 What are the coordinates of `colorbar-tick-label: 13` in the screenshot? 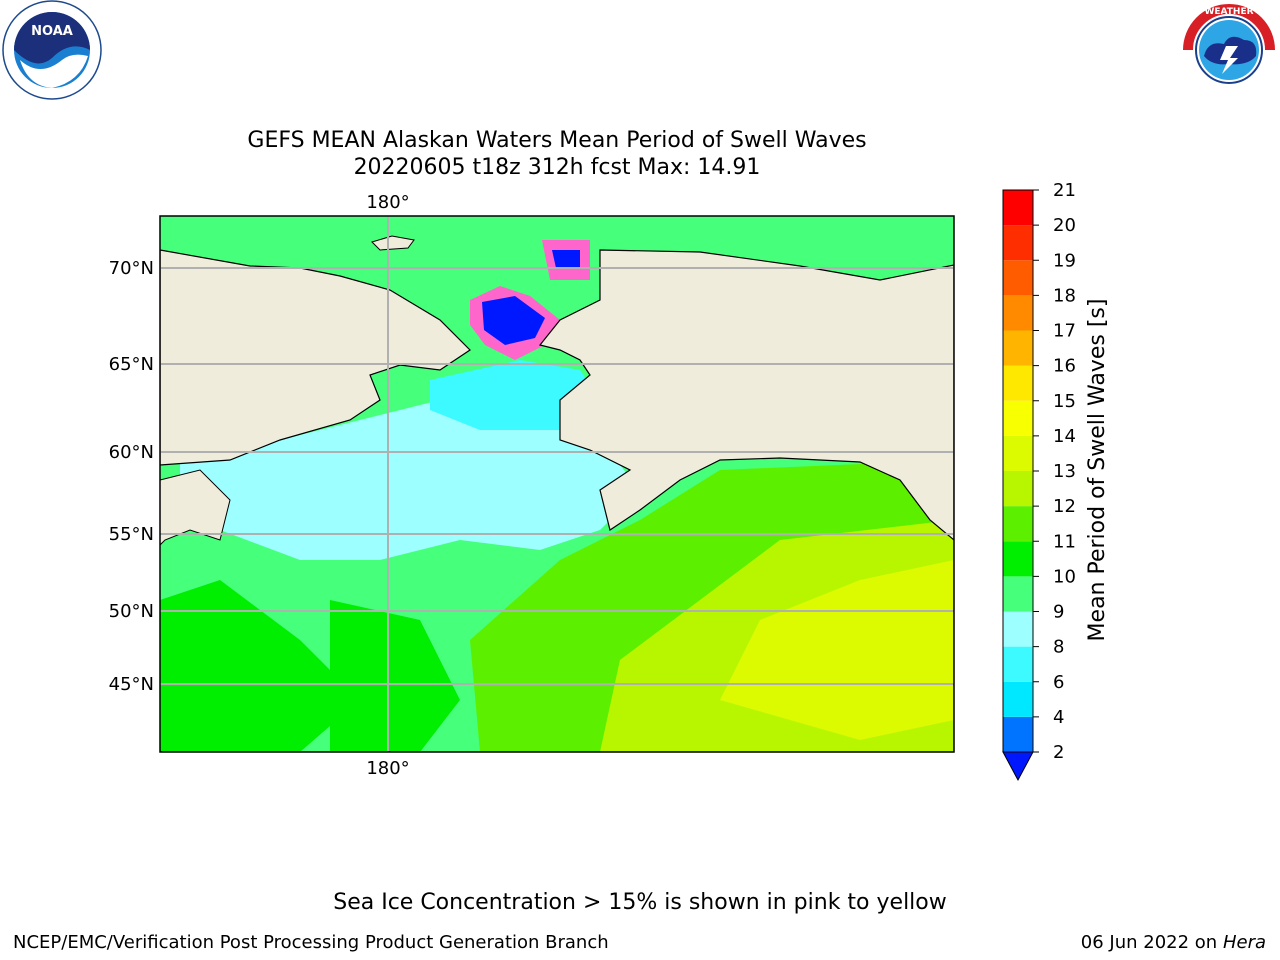 It's located at (1064, 471).